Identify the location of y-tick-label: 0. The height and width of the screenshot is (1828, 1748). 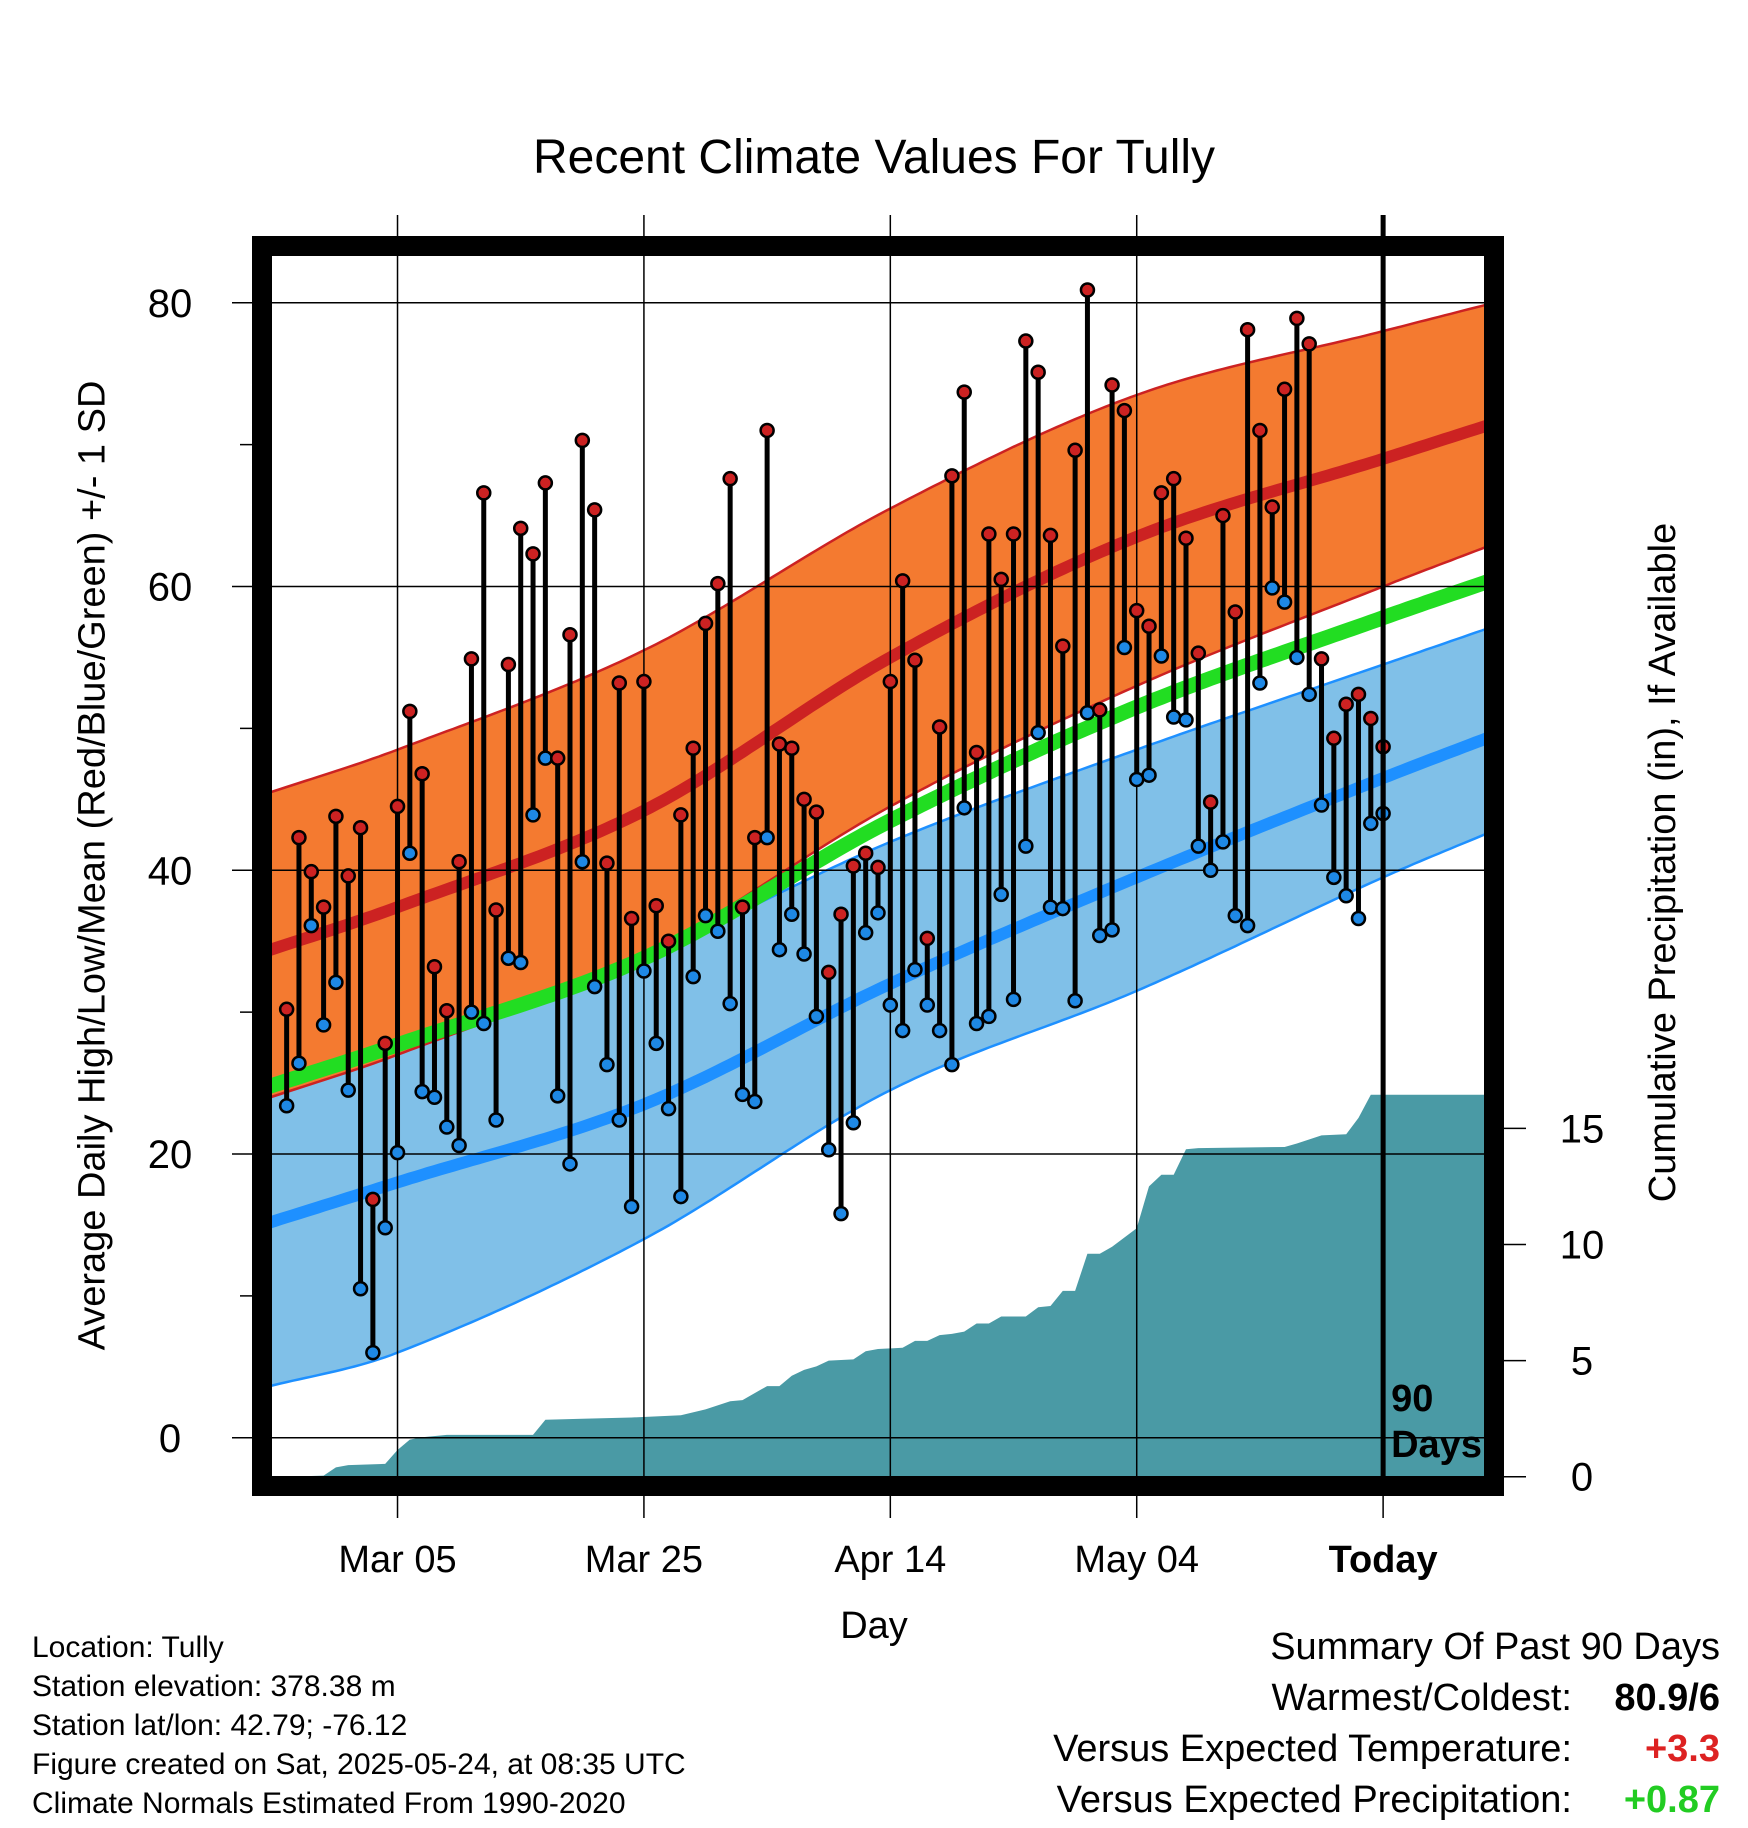
(170, 1439).